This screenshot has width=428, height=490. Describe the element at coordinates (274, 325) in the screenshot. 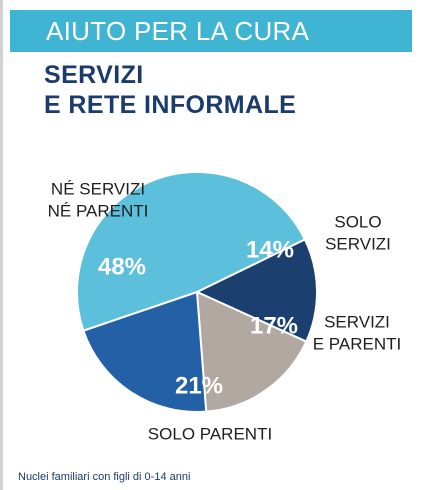

I see `slice-percent-label: 17%` at that location.